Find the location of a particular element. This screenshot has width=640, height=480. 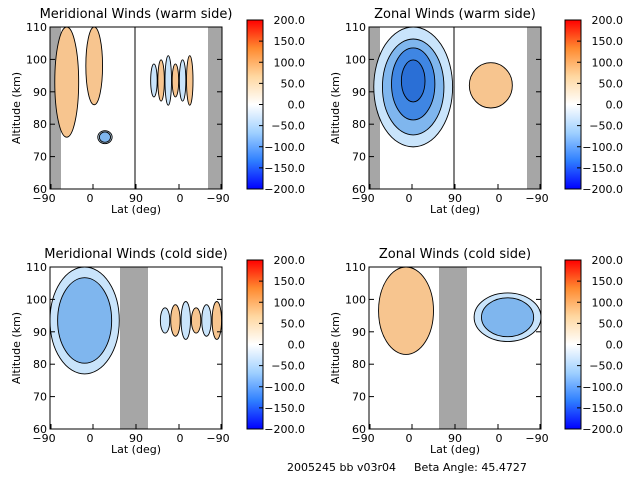

panel-title: Meridional Winds (warm side) is located at coordinates (136, 14).